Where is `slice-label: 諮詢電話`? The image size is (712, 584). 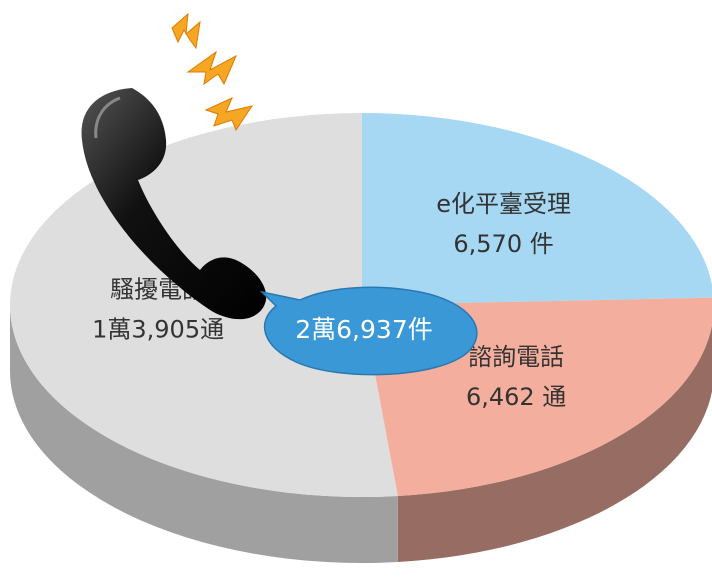 slice-label: 諮詢電話 is located at coordinates (516, 357).